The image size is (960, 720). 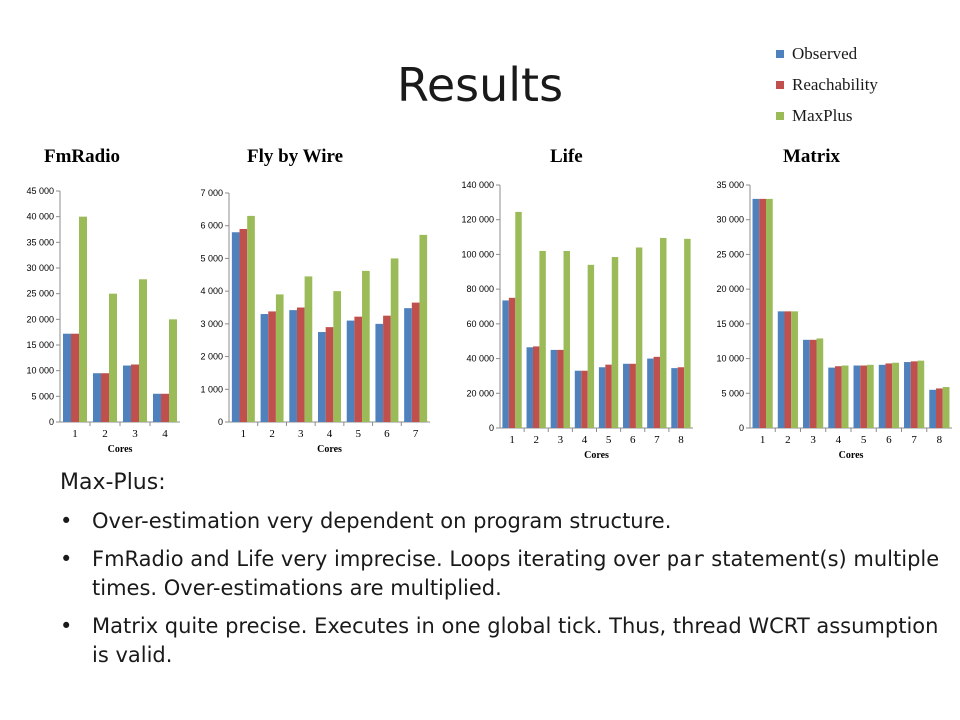 What do you see at coordinates (211, 389) in the screenshot?
I see `y-tick-label: 1 000` at bounding box center [211, 389].